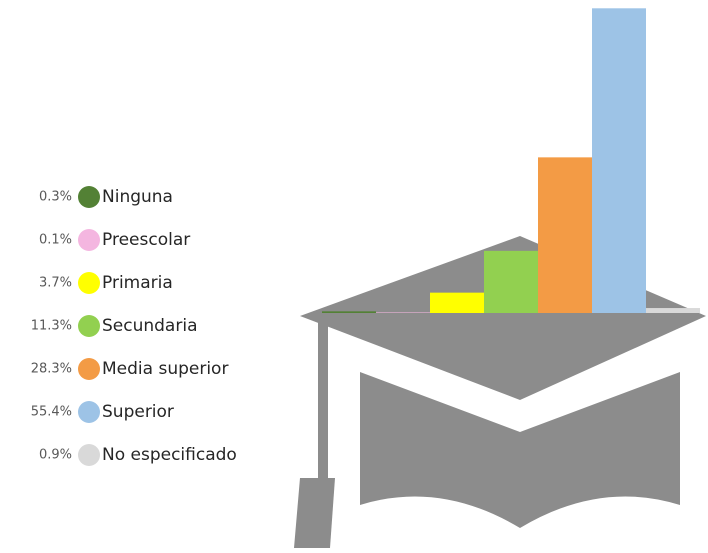 Image resolution: width=708 pixels, height=553 pixels. I want to click on legend-label: Primaria, so click(137, 283).